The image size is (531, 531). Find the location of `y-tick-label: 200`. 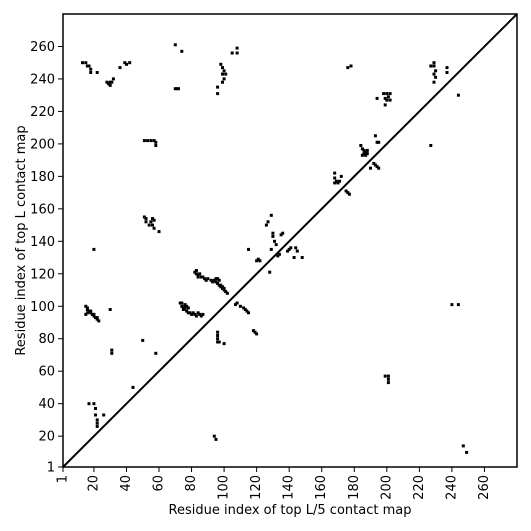

y-tick-label: 200 is located at coordinates (42, 144).